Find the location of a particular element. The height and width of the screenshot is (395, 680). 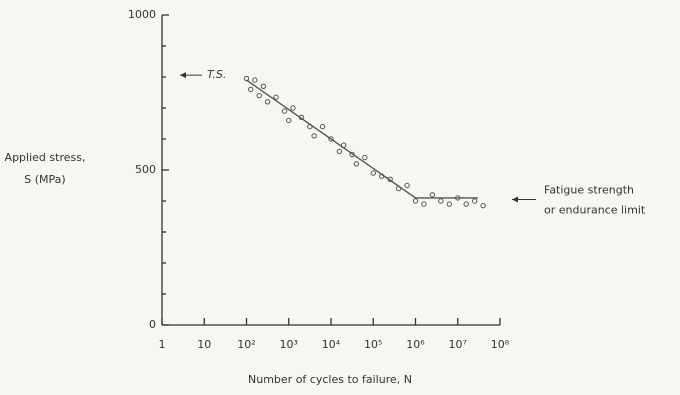

annotation-text: T.S. is located at coordinates (216, 74).